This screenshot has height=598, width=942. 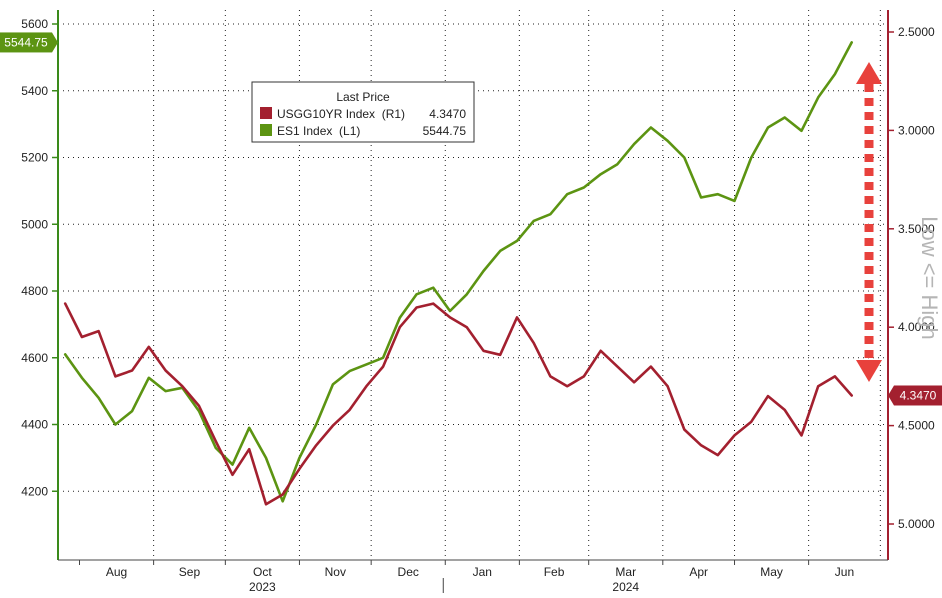 I want to click on right-tick-label: 4.5000, so click(x=916, y=426).